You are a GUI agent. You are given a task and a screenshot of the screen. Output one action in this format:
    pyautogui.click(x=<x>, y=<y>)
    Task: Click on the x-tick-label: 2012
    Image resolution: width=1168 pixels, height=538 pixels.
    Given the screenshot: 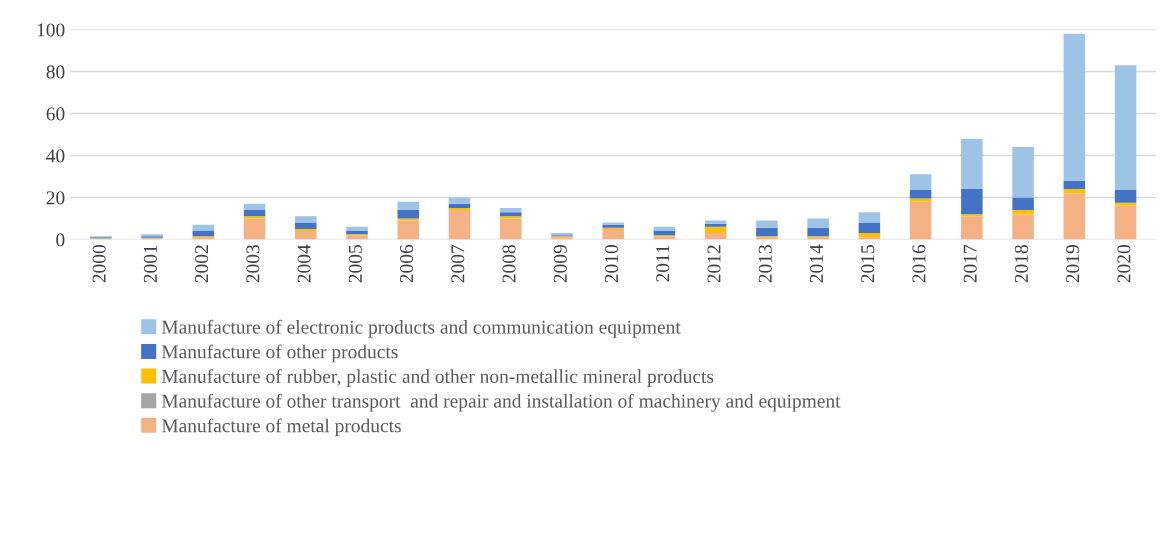 What is the action you would take?
    pyautogui.click(x=714, y=264)
    